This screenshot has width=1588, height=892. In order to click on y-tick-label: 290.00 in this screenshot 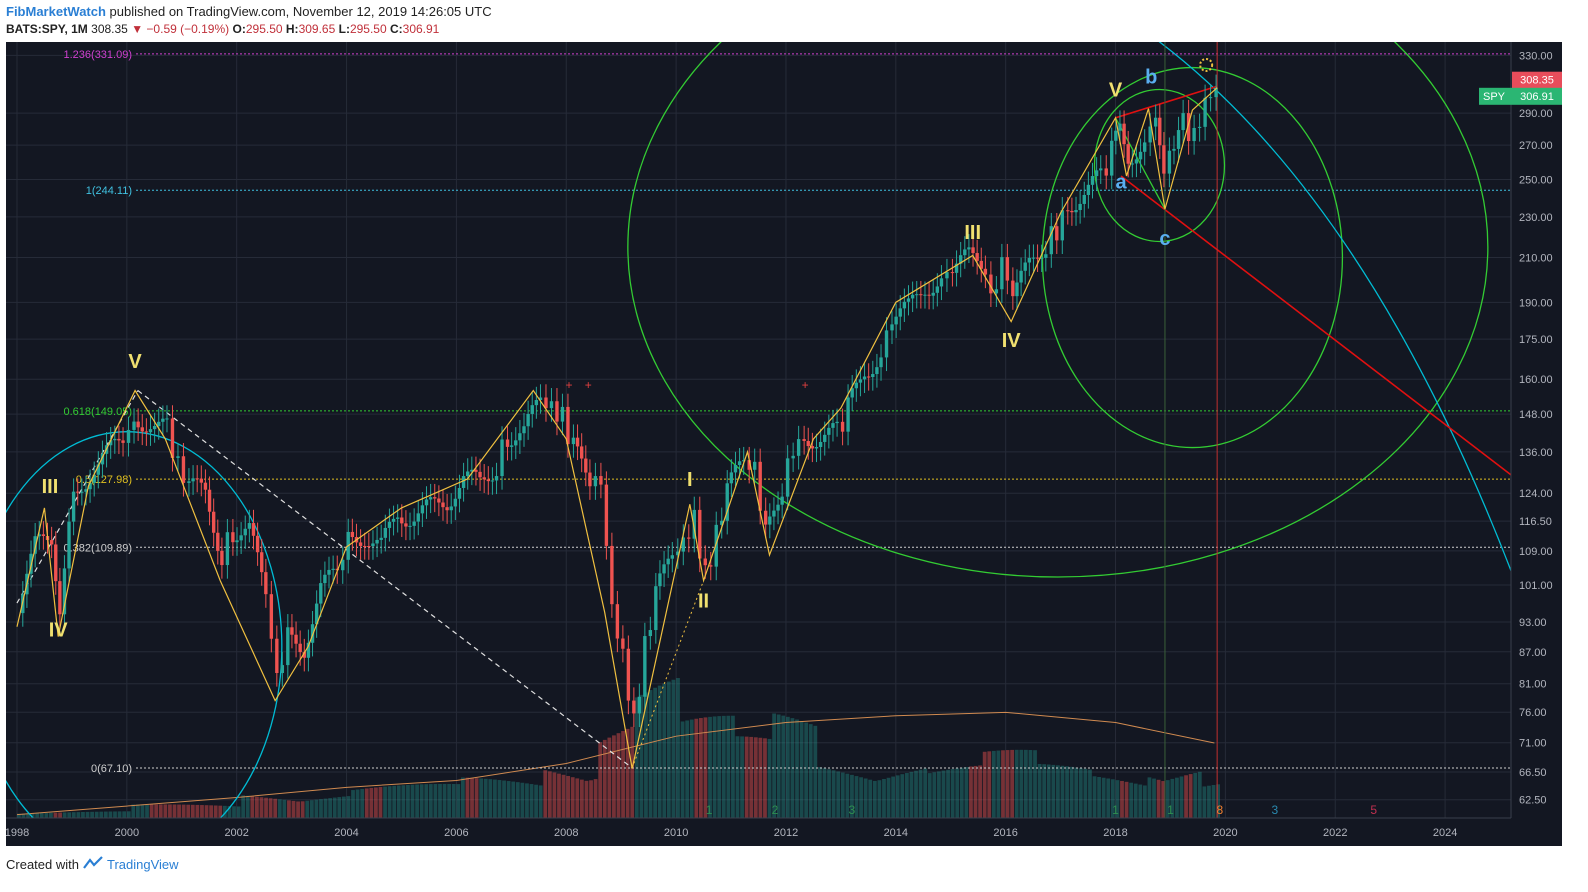, I will do `click(1536, 114)`.